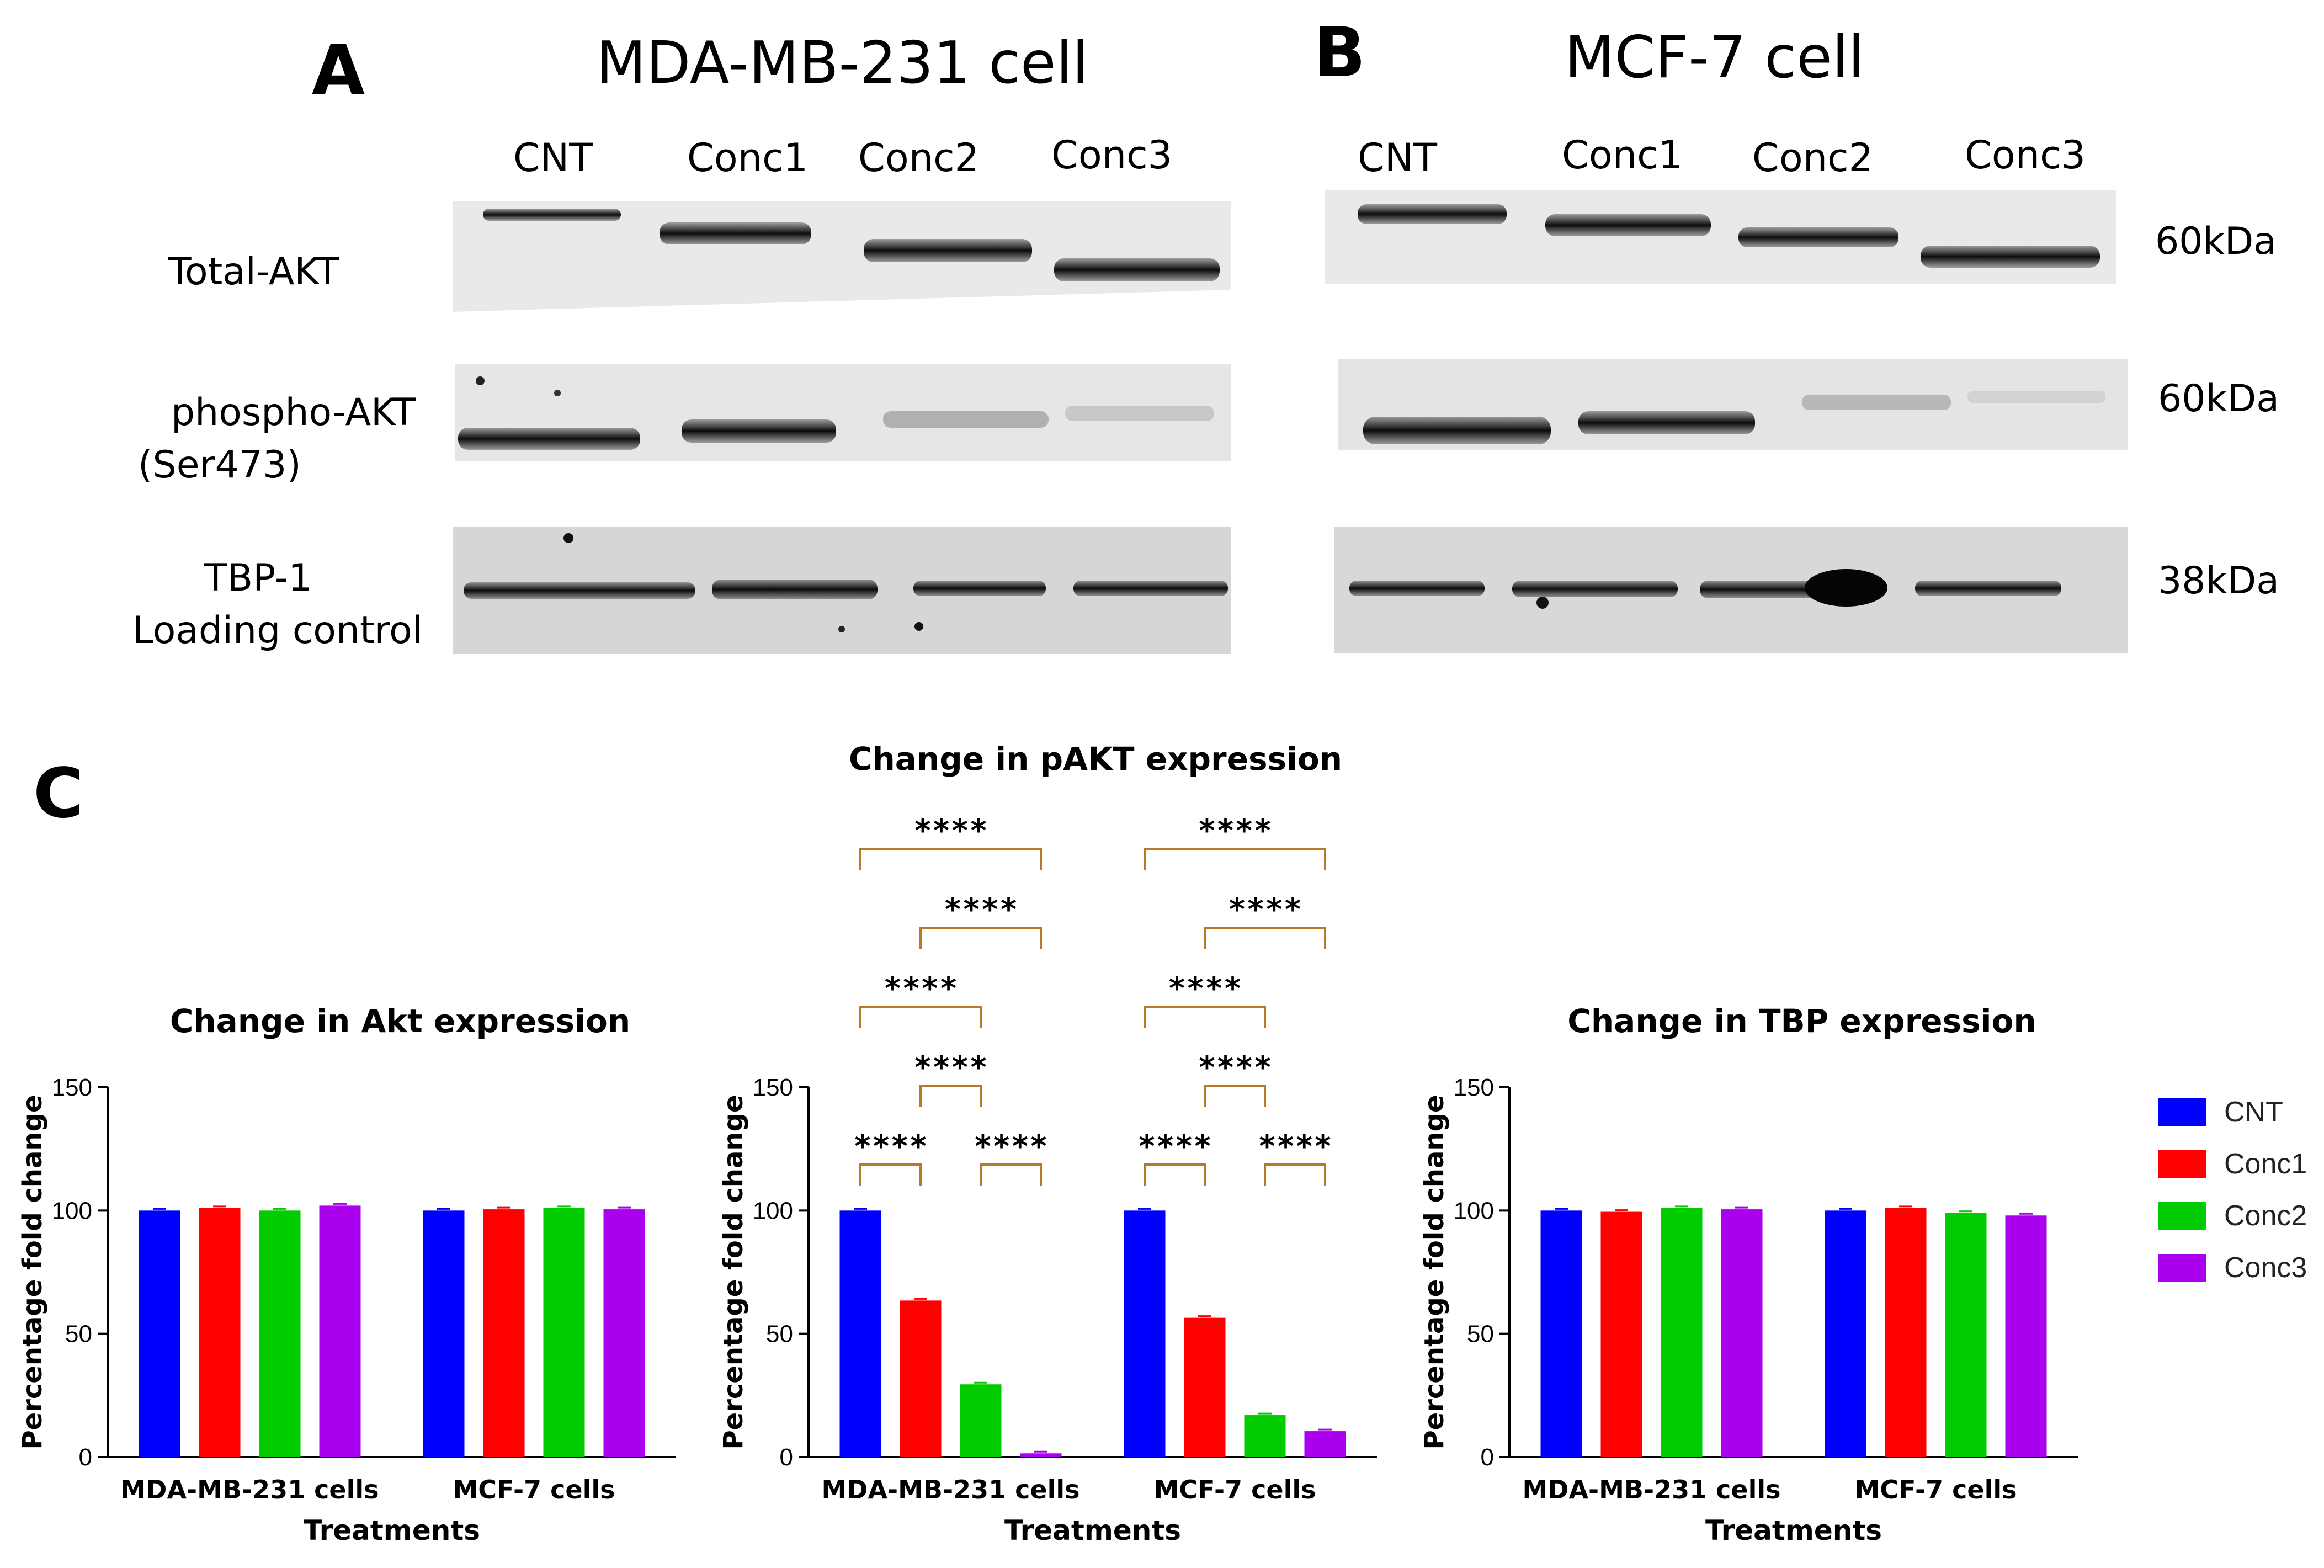  I want to click on lane-label-conc2: Conc2, so click(918, 157).